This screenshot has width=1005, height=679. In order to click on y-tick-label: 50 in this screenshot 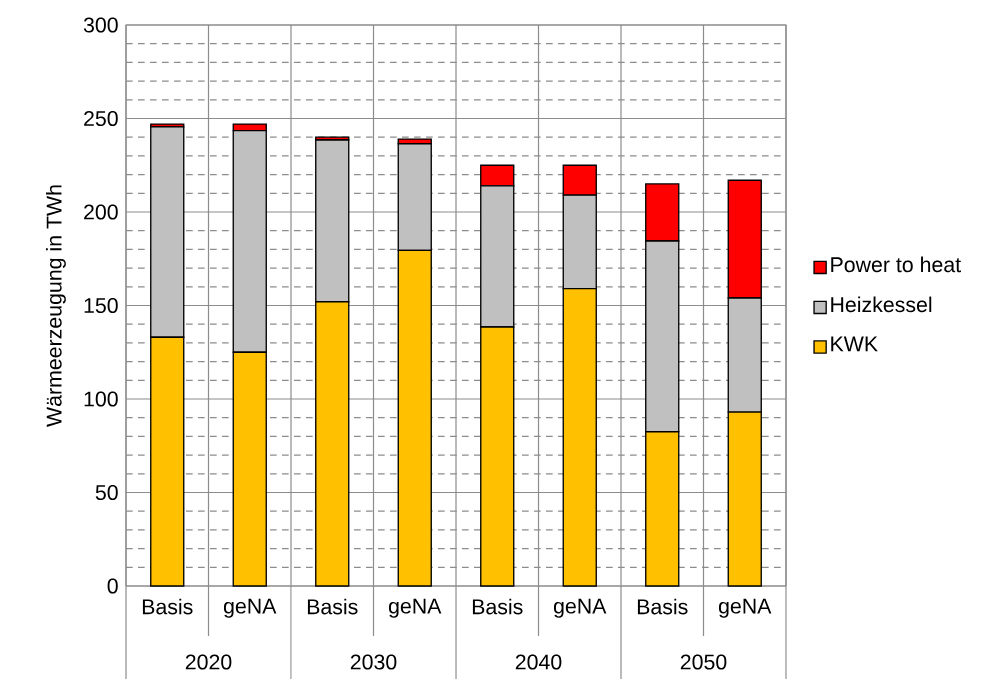, I will do `click(106, 492)`.